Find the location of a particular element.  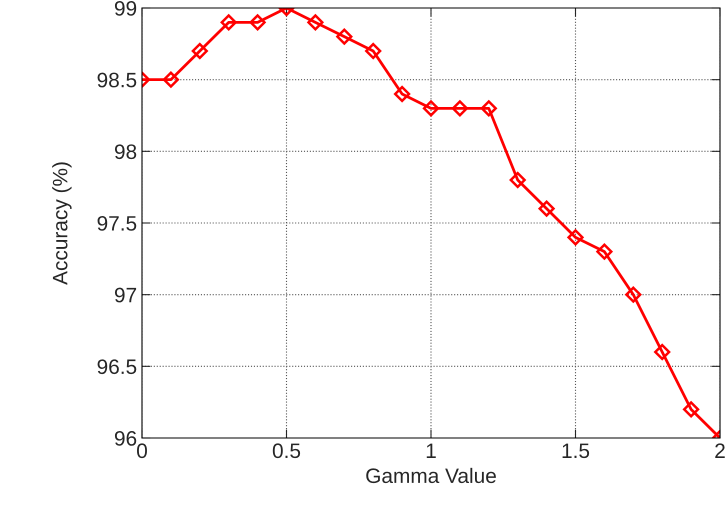

y-tick-label: 97.5 is located at coordinates (117, 223).